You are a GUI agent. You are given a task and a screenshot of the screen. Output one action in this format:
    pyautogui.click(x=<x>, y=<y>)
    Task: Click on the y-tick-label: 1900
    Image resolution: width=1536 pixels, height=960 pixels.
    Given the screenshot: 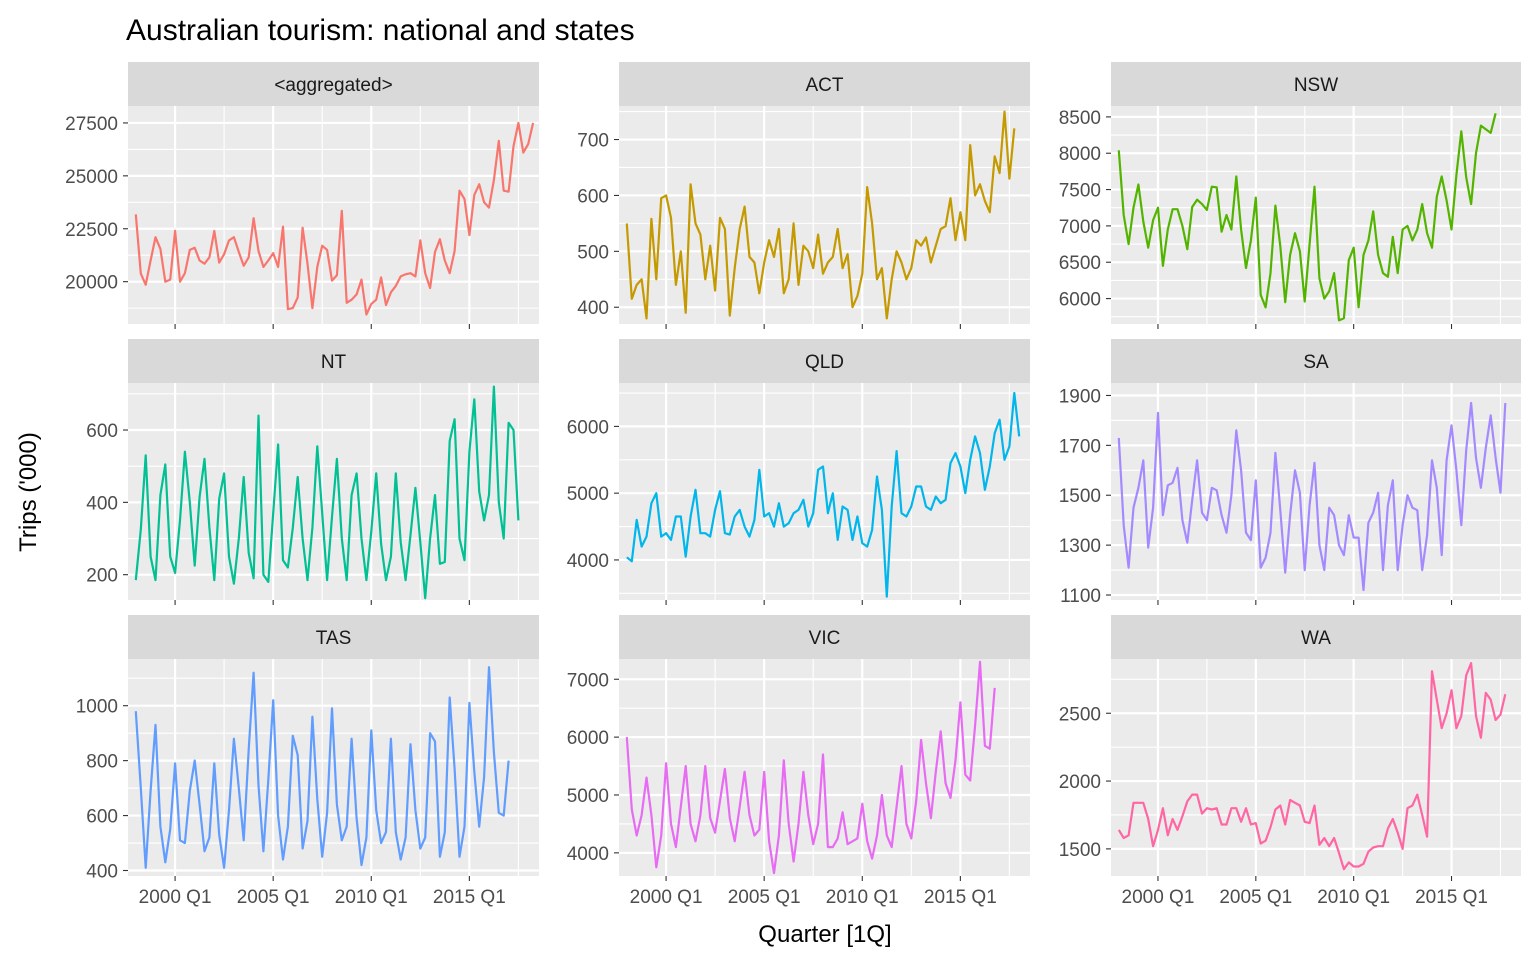 What is the action you would take?
    pyautogui.click(x=1080, y=396)
    